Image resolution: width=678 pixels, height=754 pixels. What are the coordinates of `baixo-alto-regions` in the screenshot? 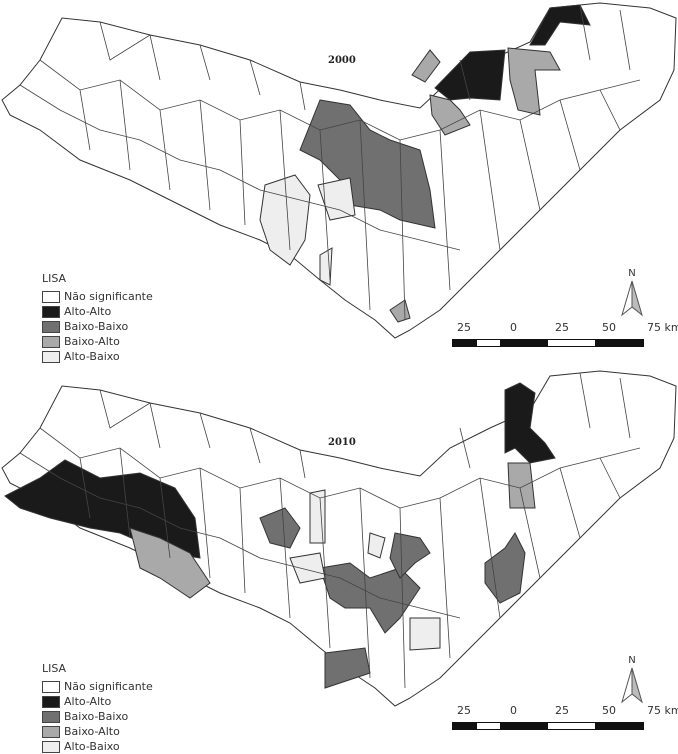 It's located at (332, 530).